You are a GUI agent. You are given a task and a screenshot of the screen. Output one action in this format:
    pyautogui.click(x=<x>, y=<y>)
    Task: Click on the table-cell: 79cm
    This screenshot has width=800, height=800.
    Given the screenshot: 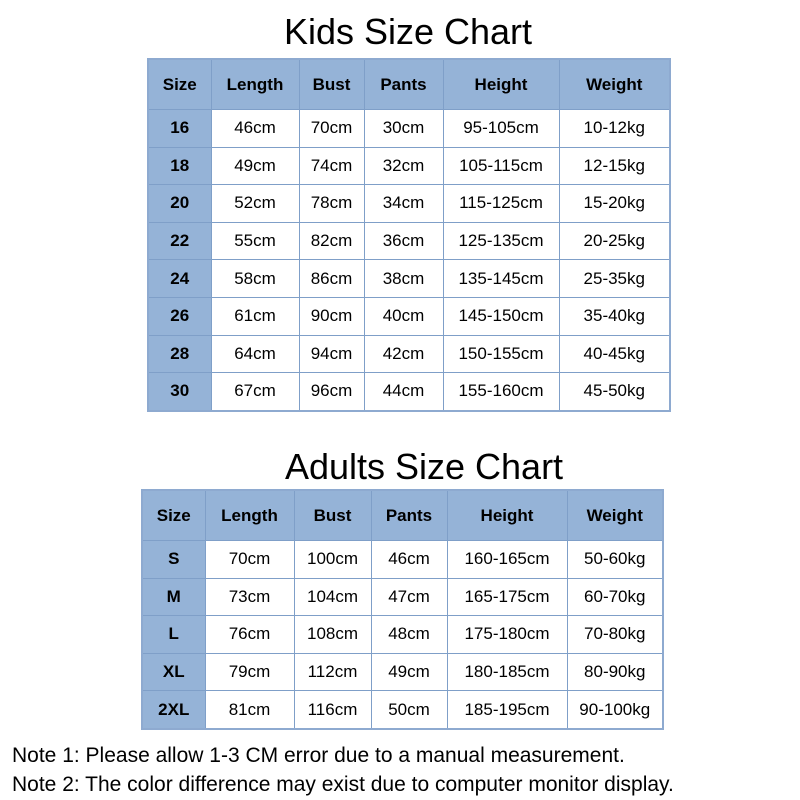 What is the action you would take?
    pyautogui.click(x=249, y=672)
    